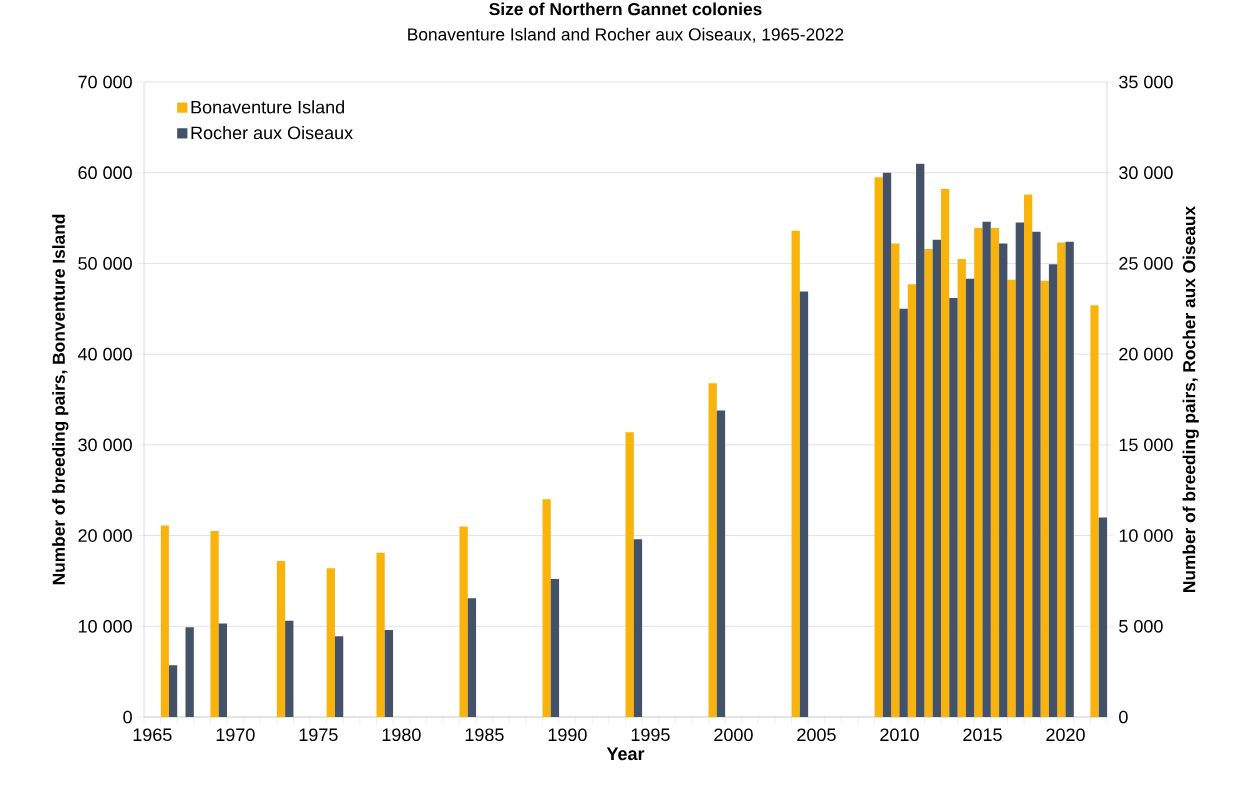 The image size is (1253, 793). Describe the element at coordinates (1065, 735) in the screenshot. I see `x-tick-label: 2020` at that location.